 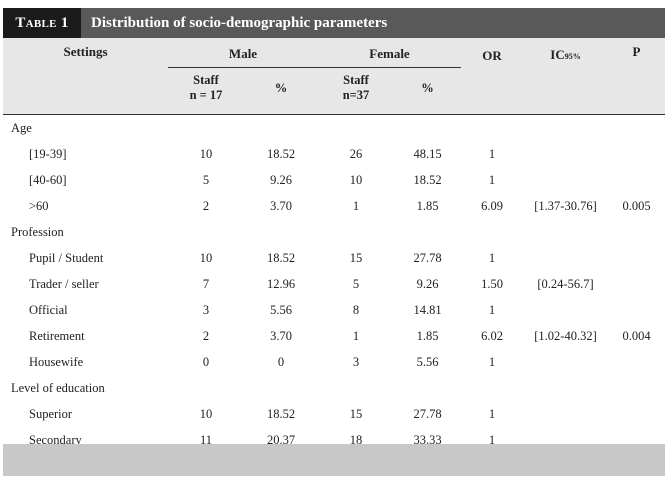 I want to click on cell-p: 0.004, so click(x=636, y=336).